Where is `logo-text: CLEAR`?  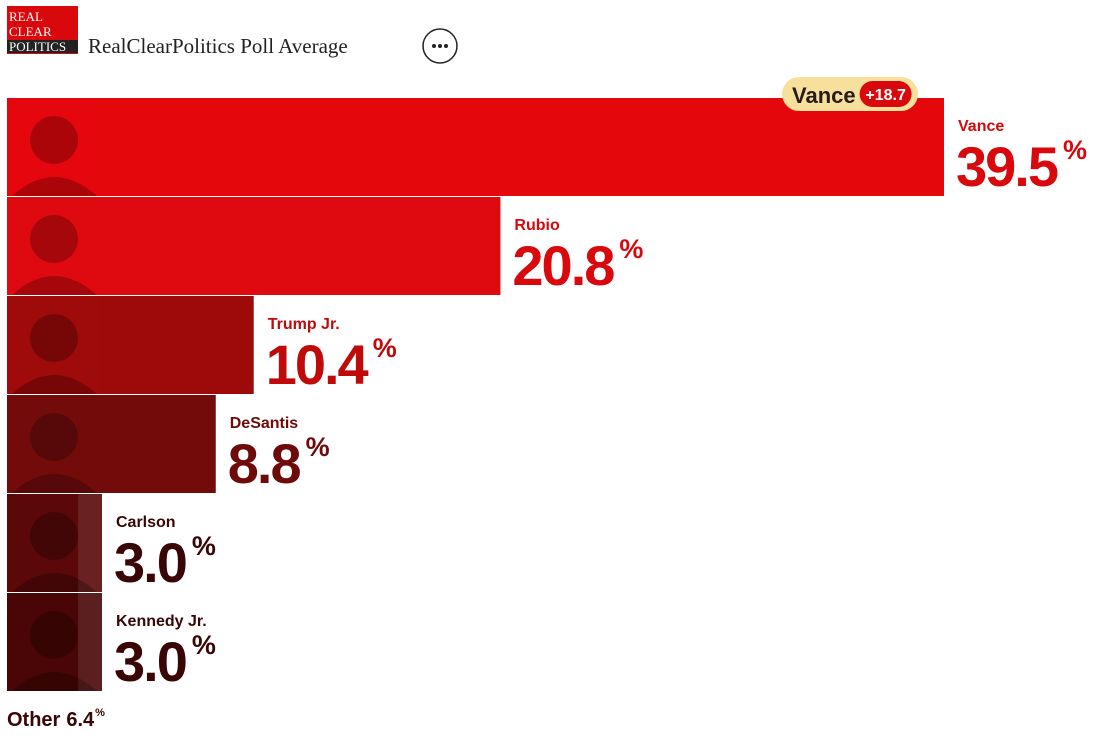
logo-text: CLEAR is located at coordinates (30, 31).